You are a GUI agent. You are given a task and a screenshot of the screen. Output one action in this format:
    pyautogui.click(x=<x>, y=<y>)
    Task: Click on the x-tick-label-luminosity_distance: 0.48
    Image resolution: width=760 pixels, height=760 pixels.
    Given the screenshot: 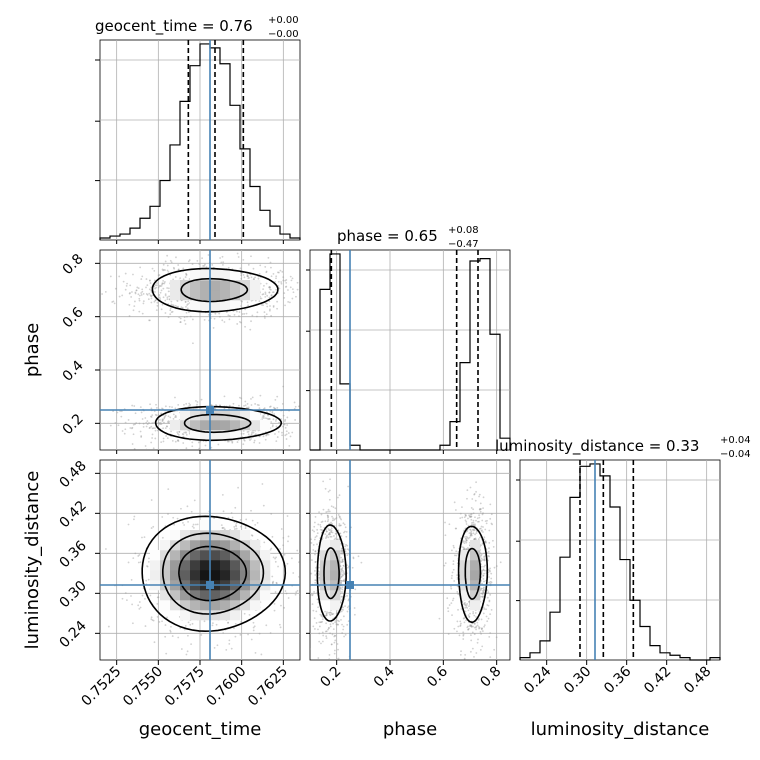 What is the action you would take?
    pyautogui.click(x=697, y=680)
    